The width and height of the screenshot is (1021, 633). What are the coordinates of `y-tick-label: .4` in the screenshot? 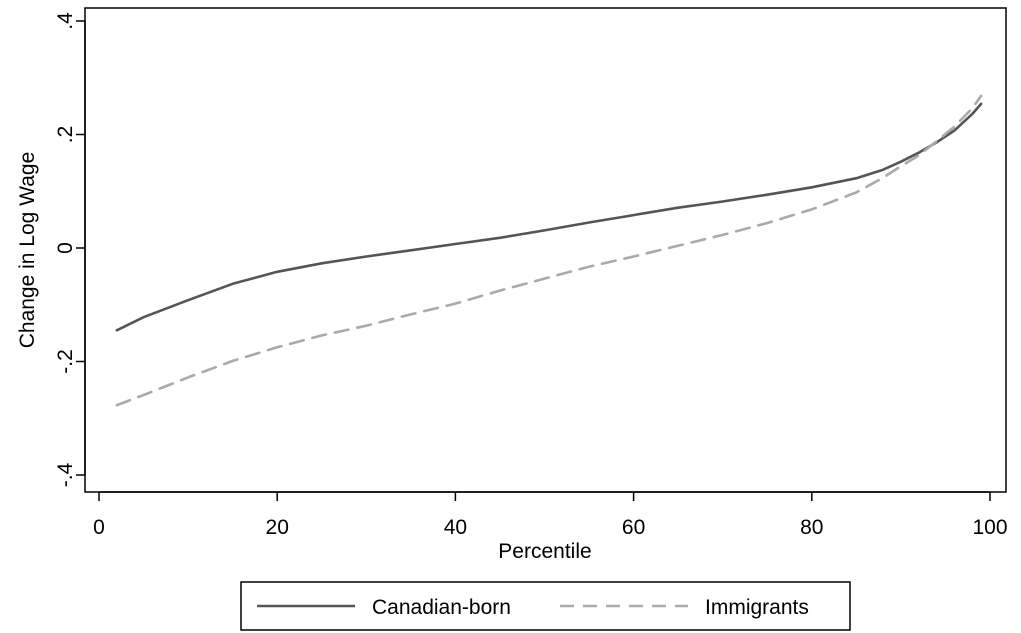 It's located at (65, 21).